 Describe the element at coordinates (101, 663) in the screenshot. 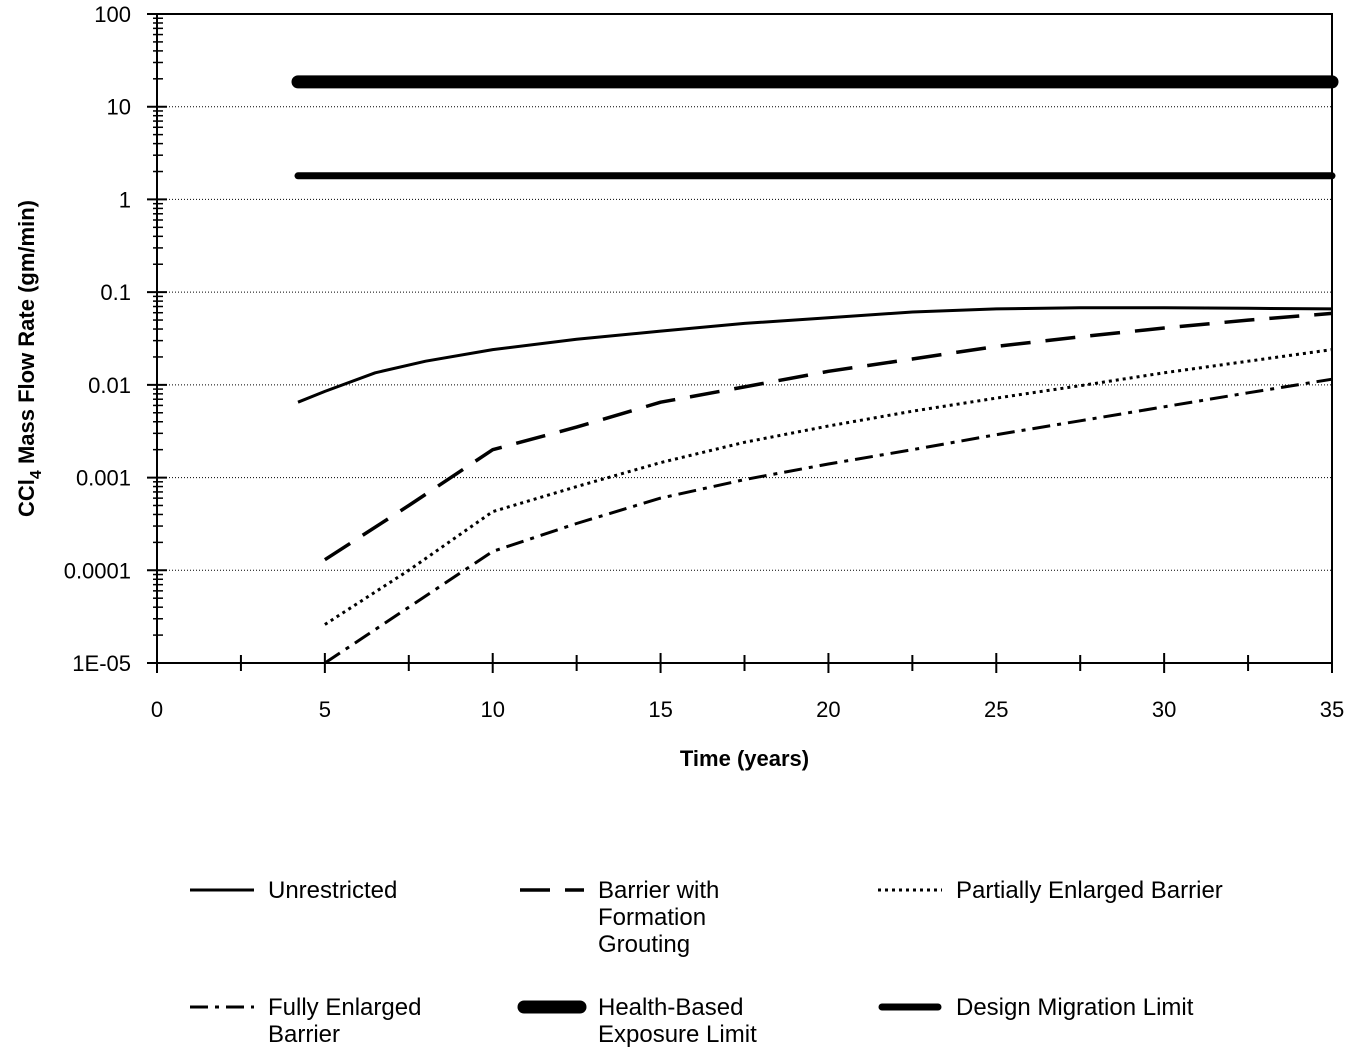

I see `y-tick-label: 1E-05` at that location.